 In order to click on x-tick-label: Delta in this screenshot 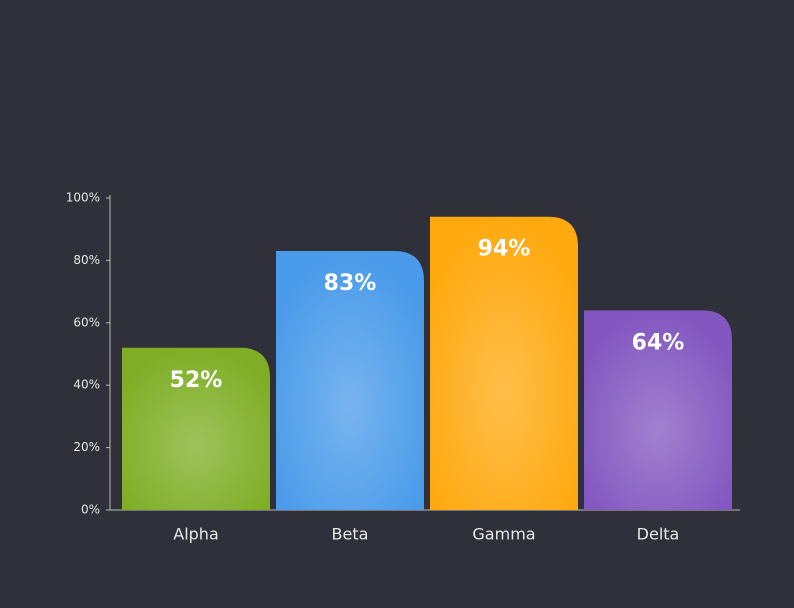, I will do `click(658, 534)`.